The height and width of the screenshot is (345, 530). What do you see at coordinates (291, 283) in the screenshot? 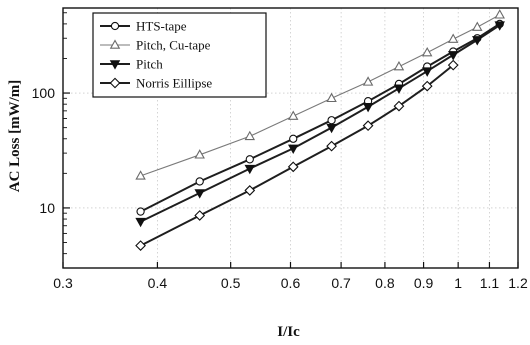
I see `x-tick-label: 0.6` at bounding box center [291, 283].